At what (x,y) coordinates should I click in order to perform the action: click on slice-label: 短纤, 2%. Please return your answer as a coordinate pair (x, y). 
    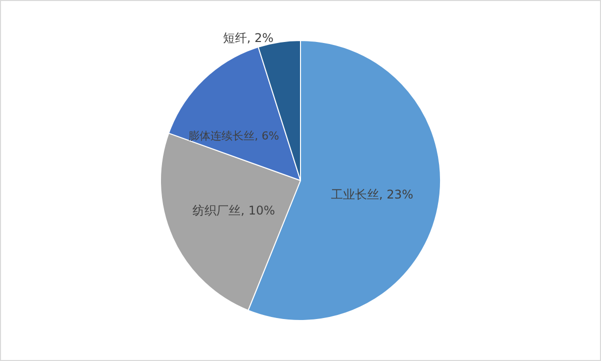
    Looking at the image, I should click on (248, 38).